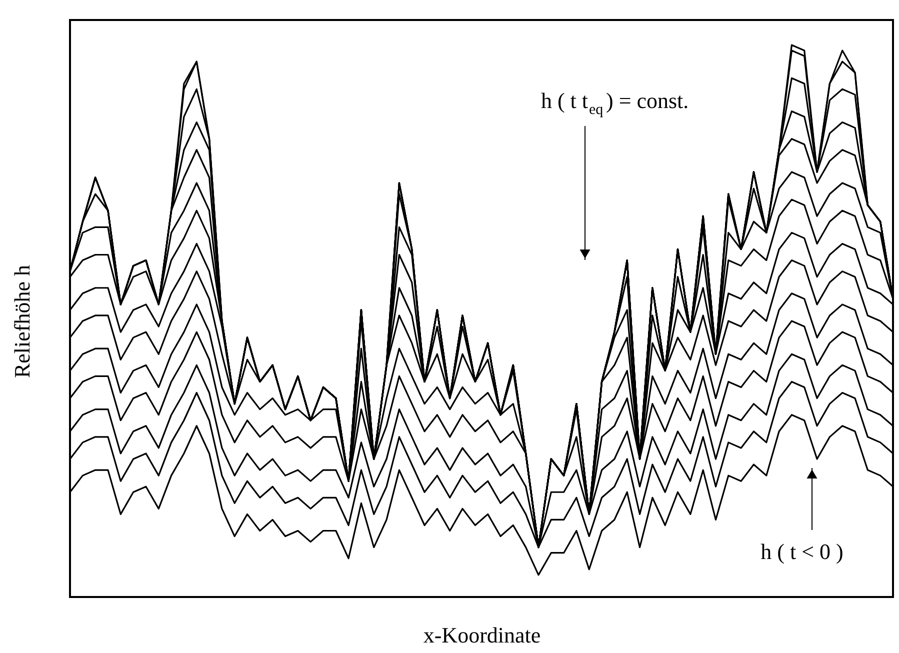 The height and width of the screenshot is (653, 899). What do you see at coordinates (482, 635) in the screenshot?
I see `x-axis-title: x-Koordinate` at bounding box center [482, 635].